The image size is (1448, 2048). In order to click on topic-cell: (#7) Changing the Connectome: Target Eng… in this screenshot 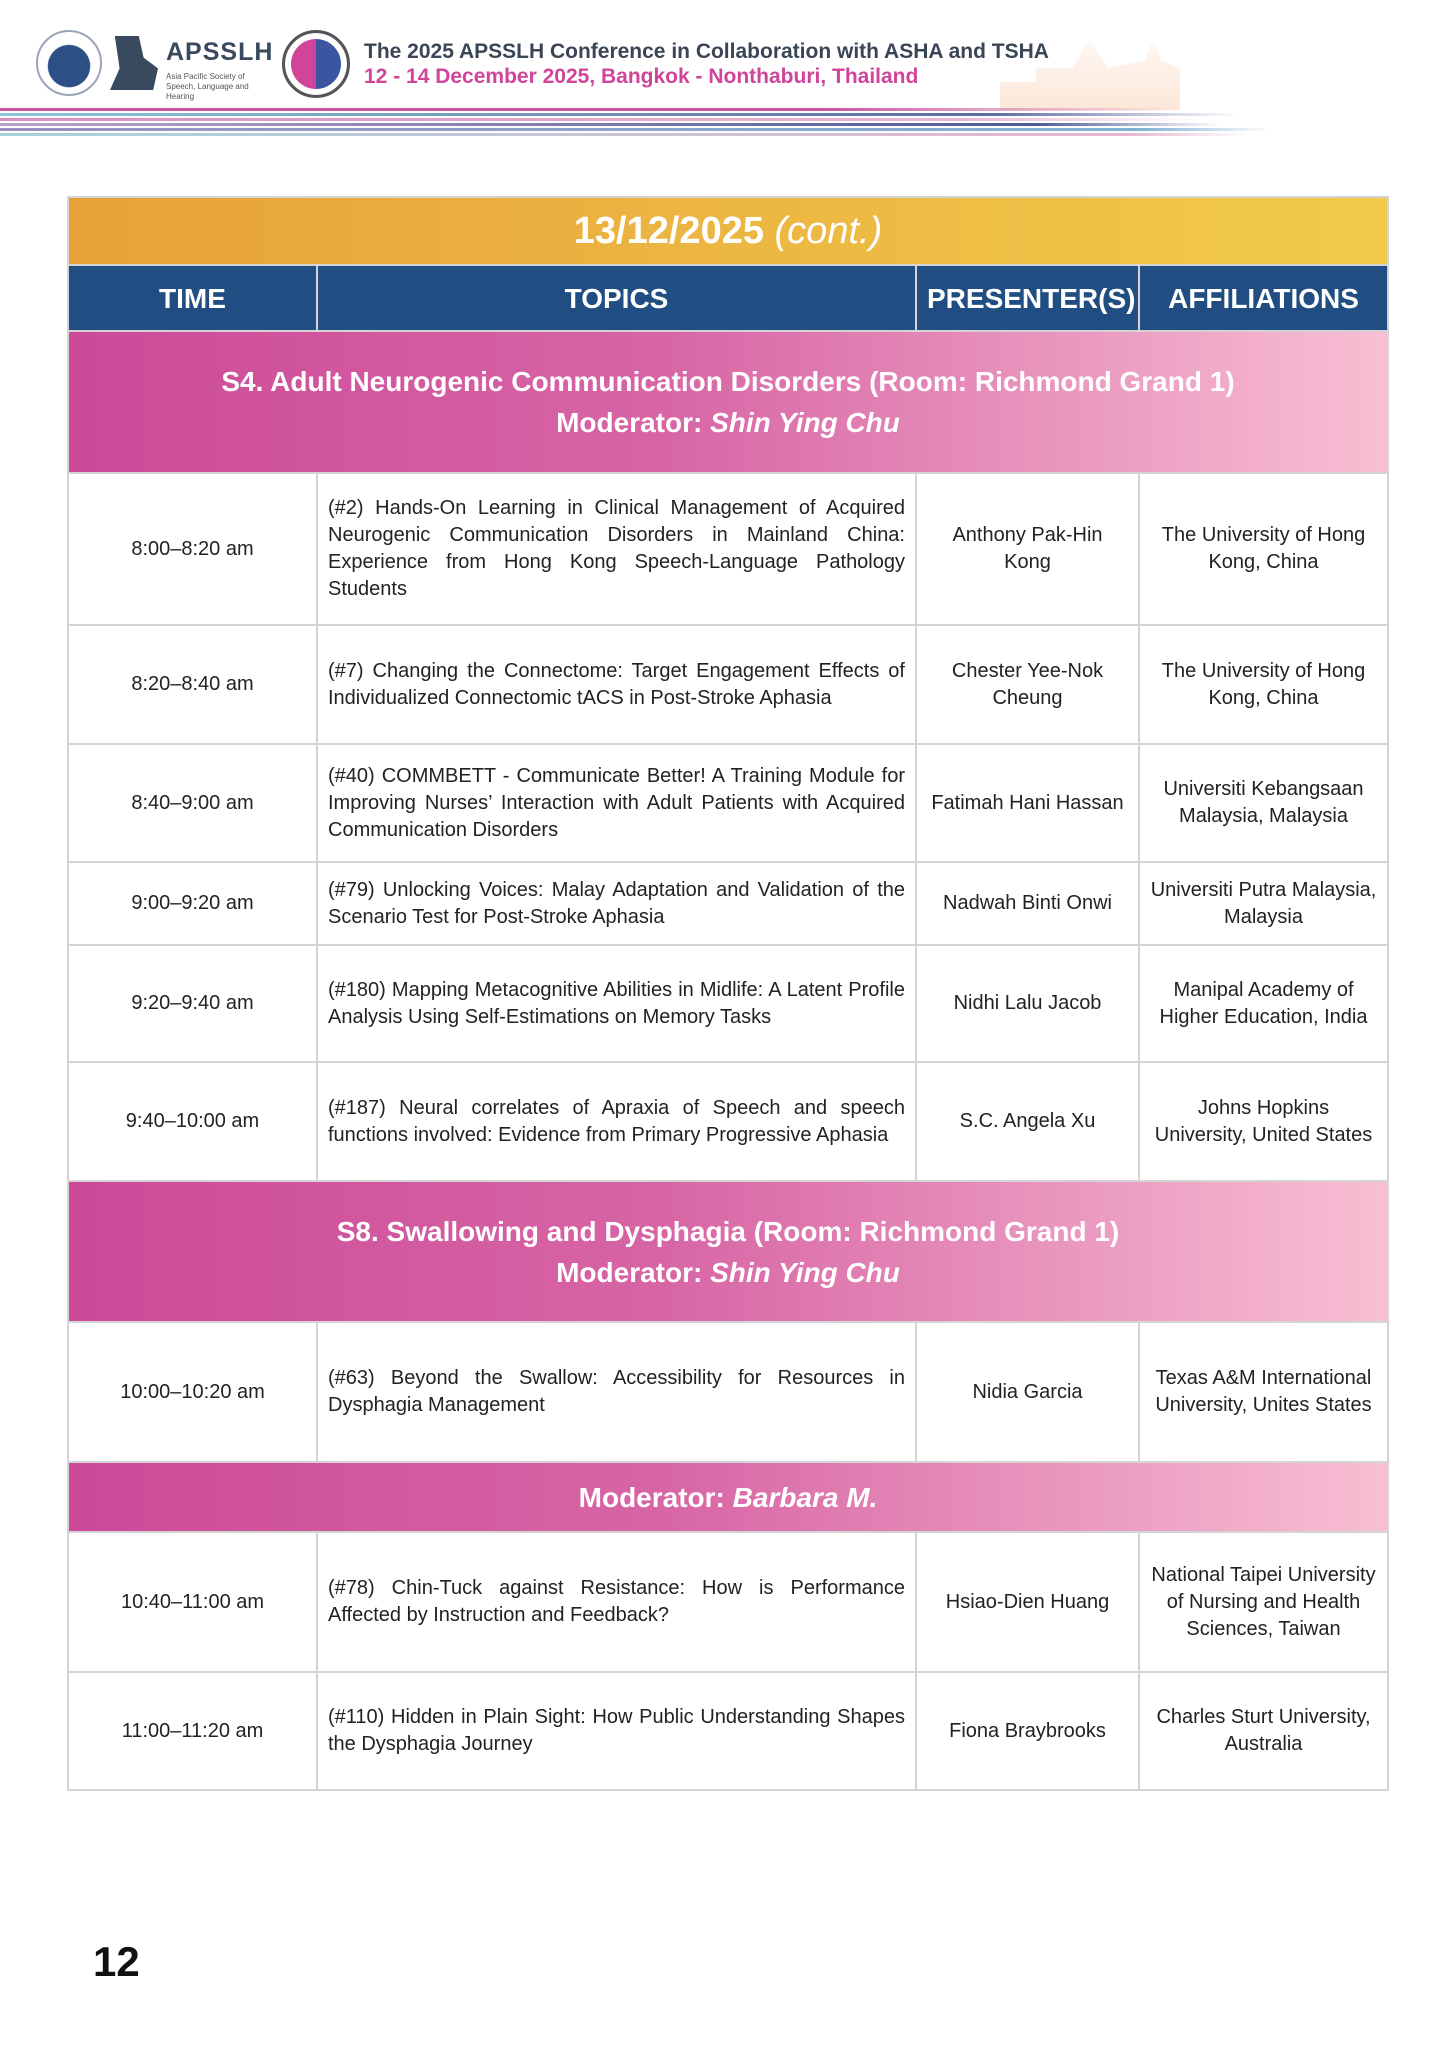, I will do `click(616, 684)`.